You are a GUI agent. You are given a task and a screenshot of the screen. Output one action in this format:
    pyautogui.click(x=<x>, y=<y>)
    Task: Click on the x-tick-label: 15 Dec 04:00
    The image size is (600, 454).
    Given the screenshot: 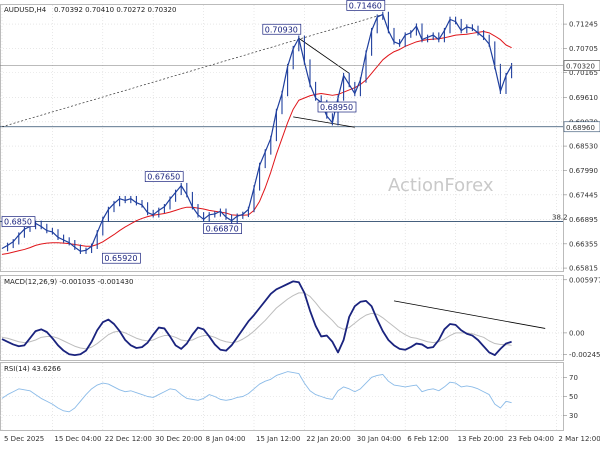 What is the action you would take?
    pyautogui.click(x=77, y=439)
    